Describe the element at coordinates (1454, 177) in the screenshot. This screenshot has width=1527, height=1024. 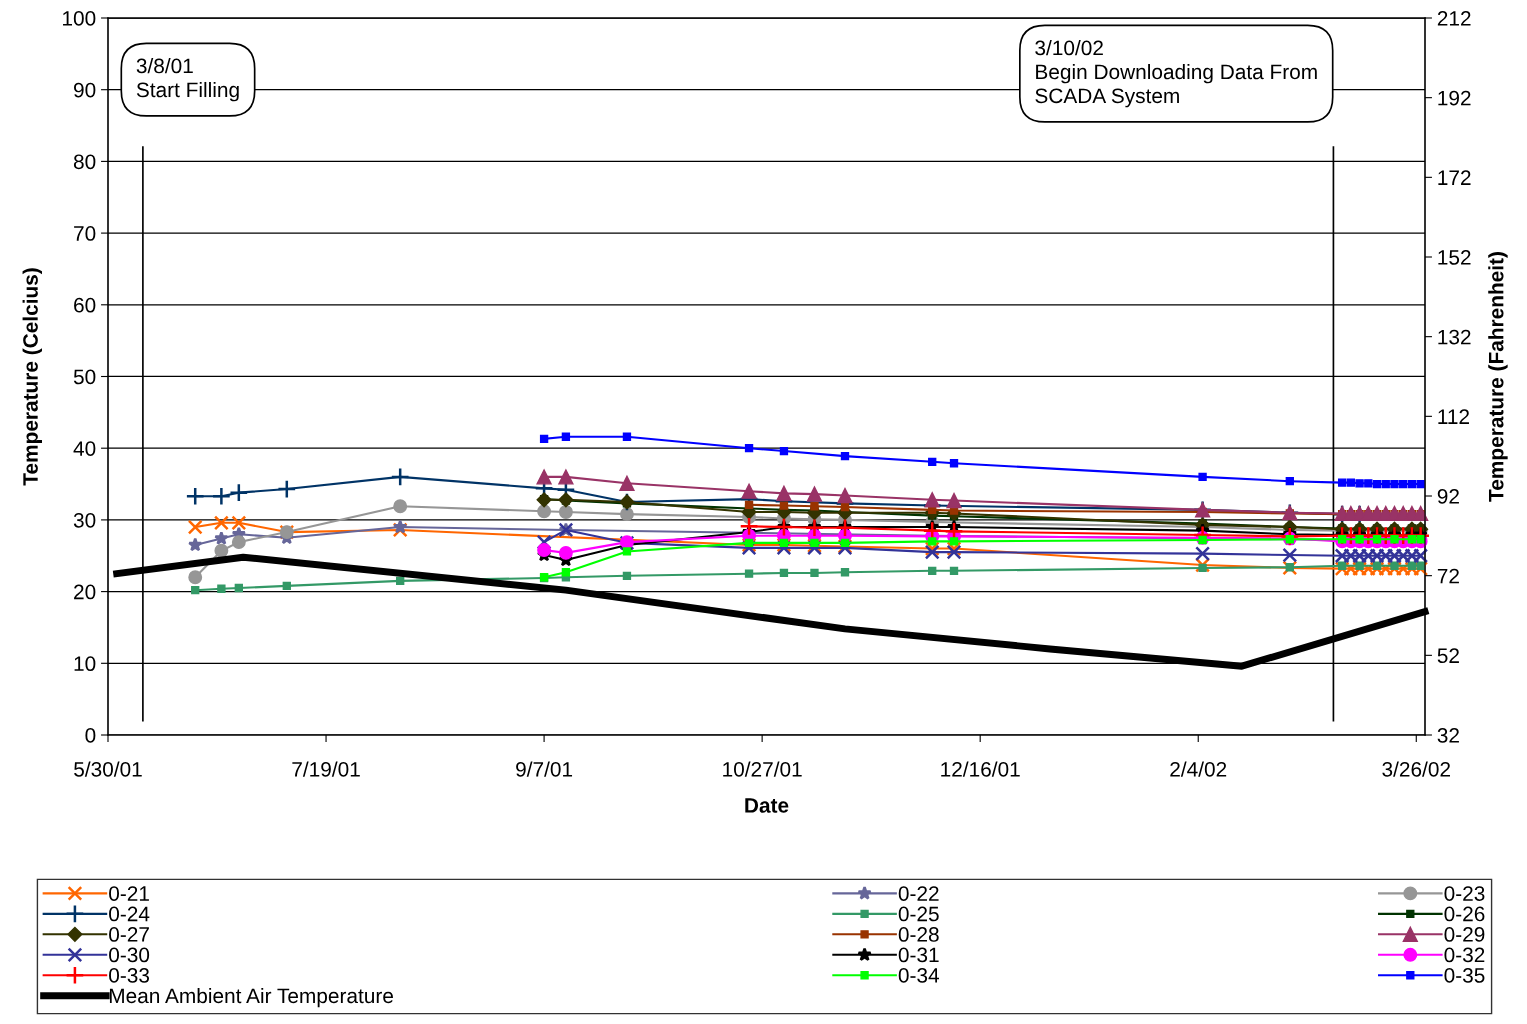
I see `y2-tick-label: 172` at that location.